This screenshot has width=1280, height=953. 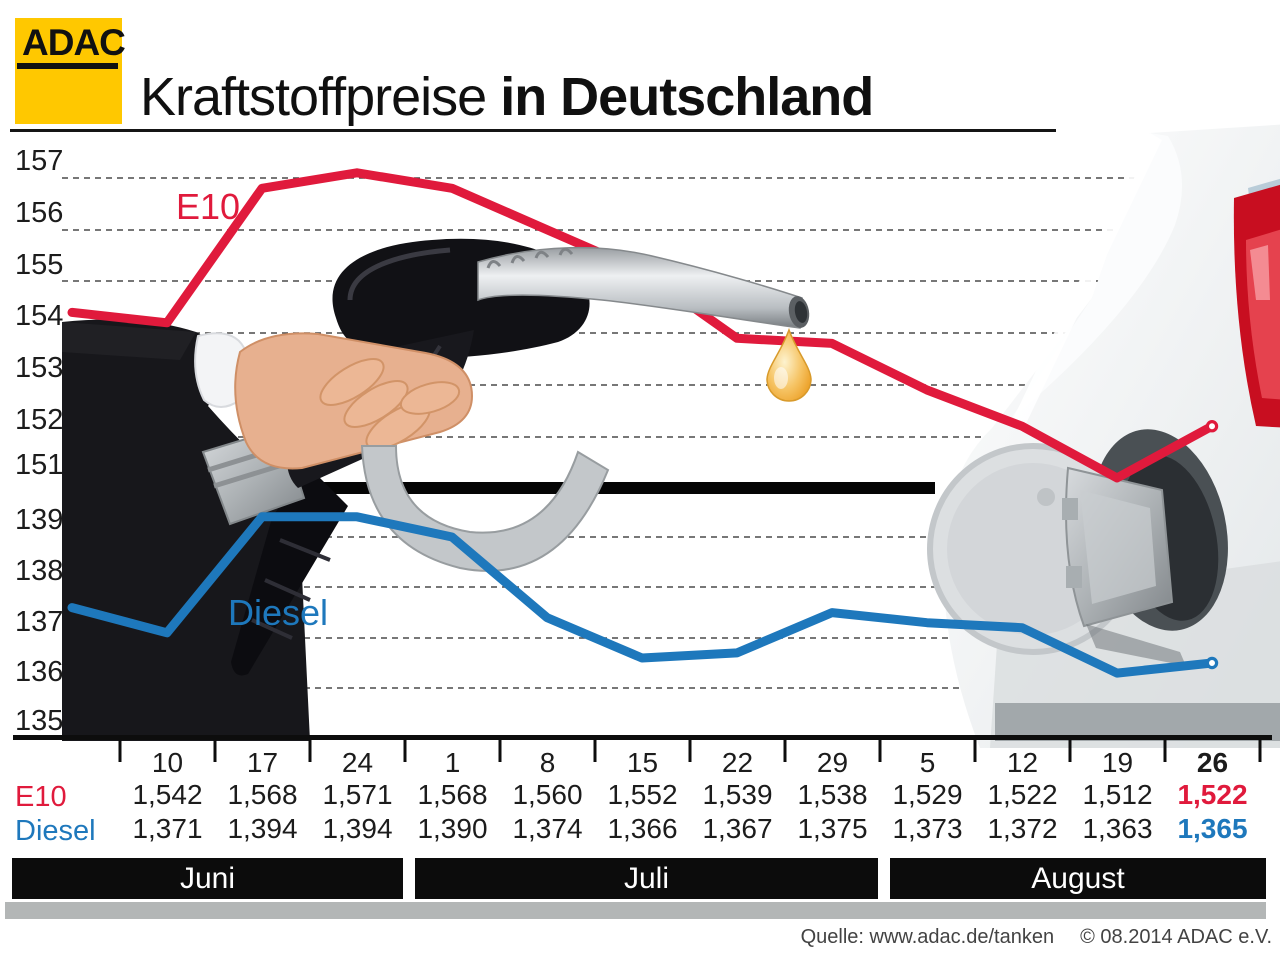 What do you see at coordinates (39, 465) in the screenshot?
I see `y-label-151: 151` at bounding box center [39, 465].